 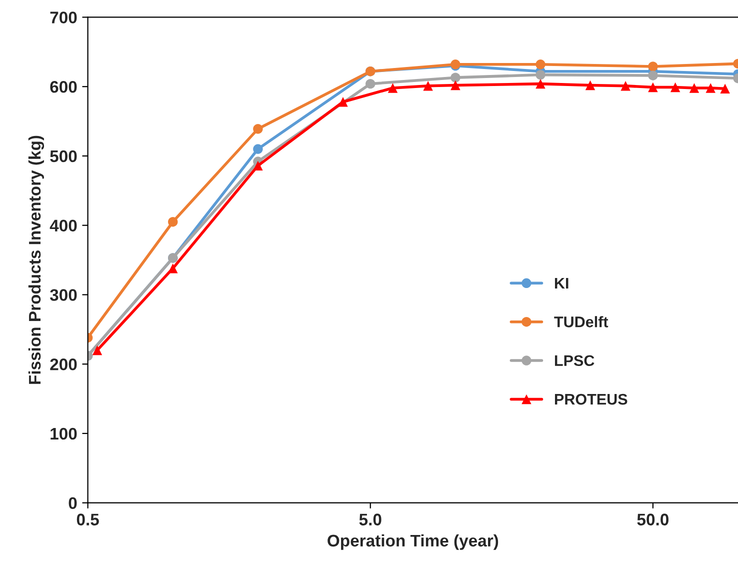 What do you see at coordinates (413, 542) in the screenshot?
I see `x-axis-title: Operation Time (year)` at bounding box center [413, 542].